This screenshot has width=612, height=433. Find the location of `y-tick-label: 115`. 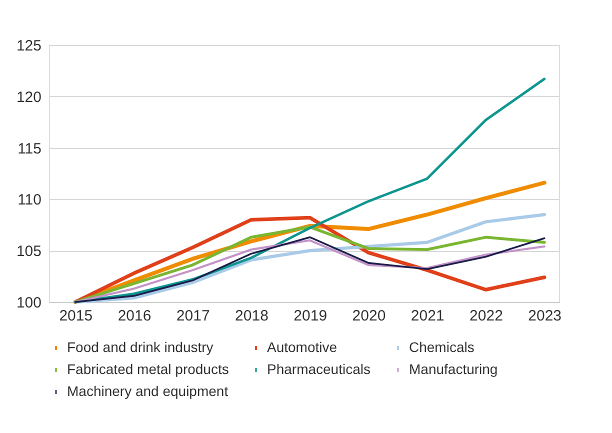

y-tick-label: 115 is located at coordinates (30, 149).